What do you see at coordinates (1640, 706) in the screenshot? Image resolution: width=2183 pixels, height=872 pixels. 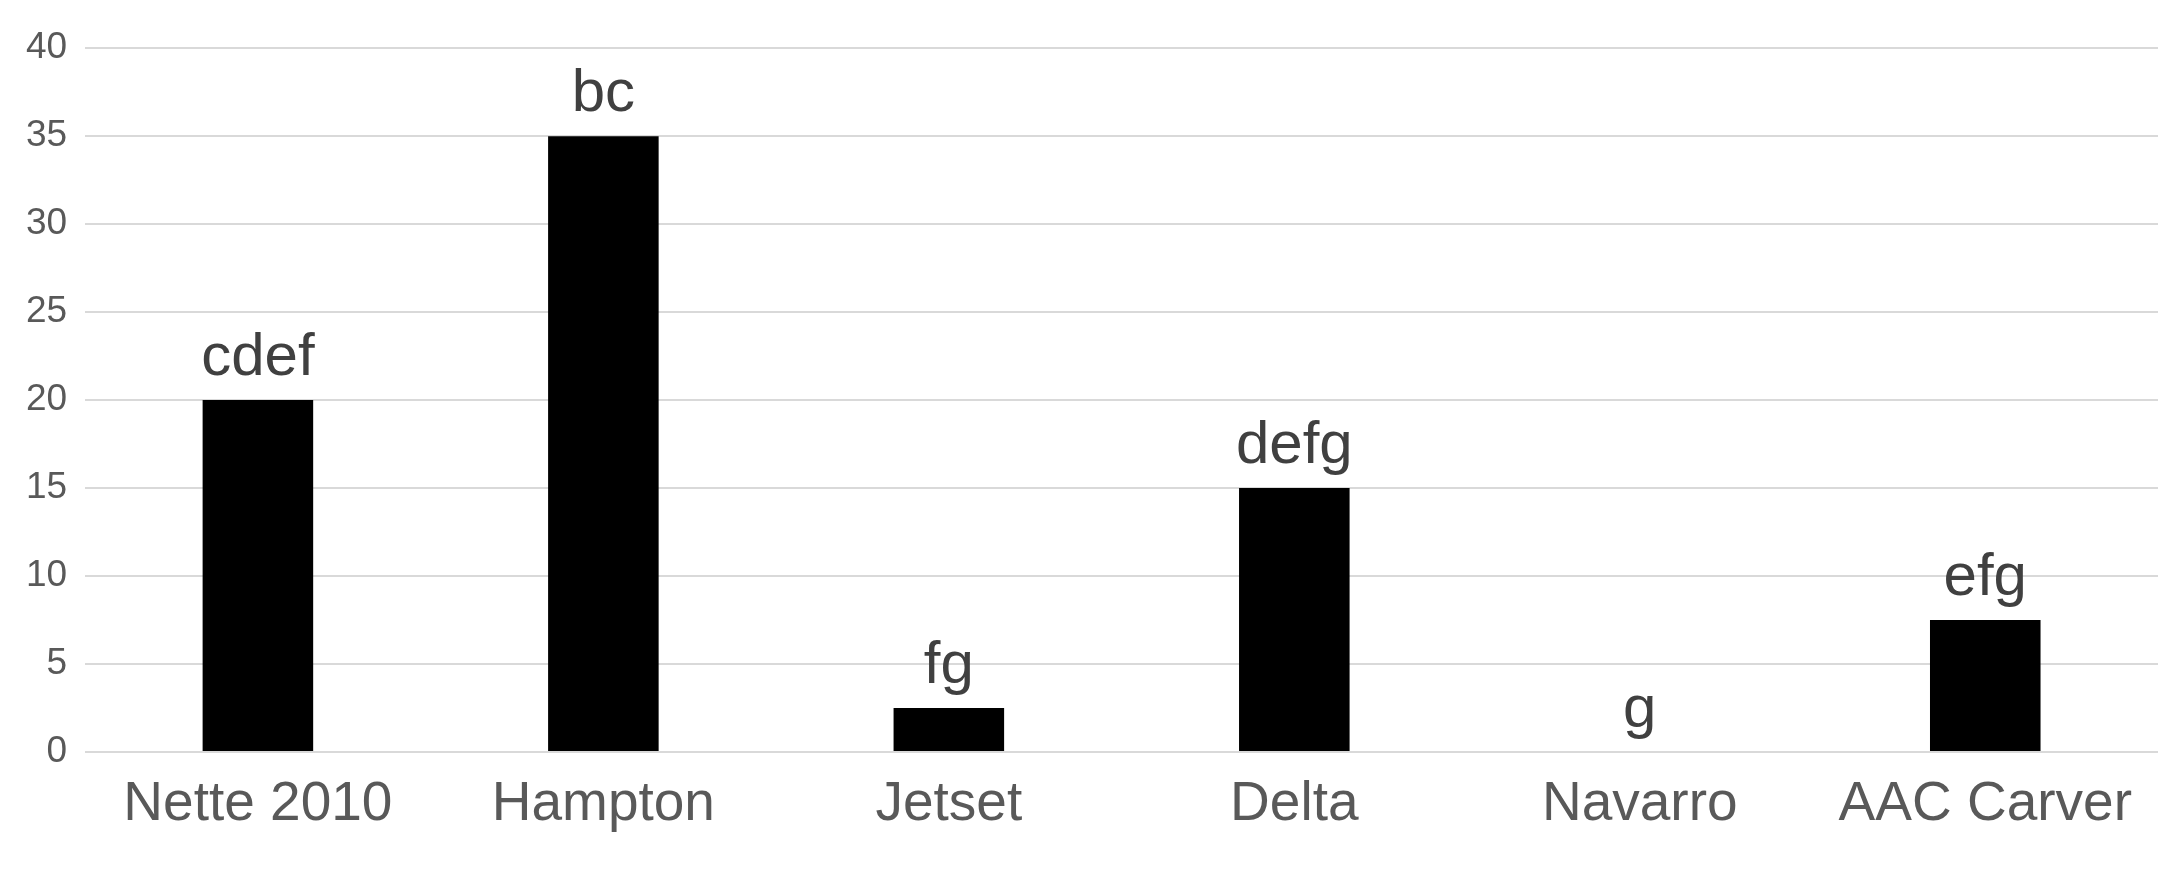 I see `data-label: g` at bounding box center [1640, 706].